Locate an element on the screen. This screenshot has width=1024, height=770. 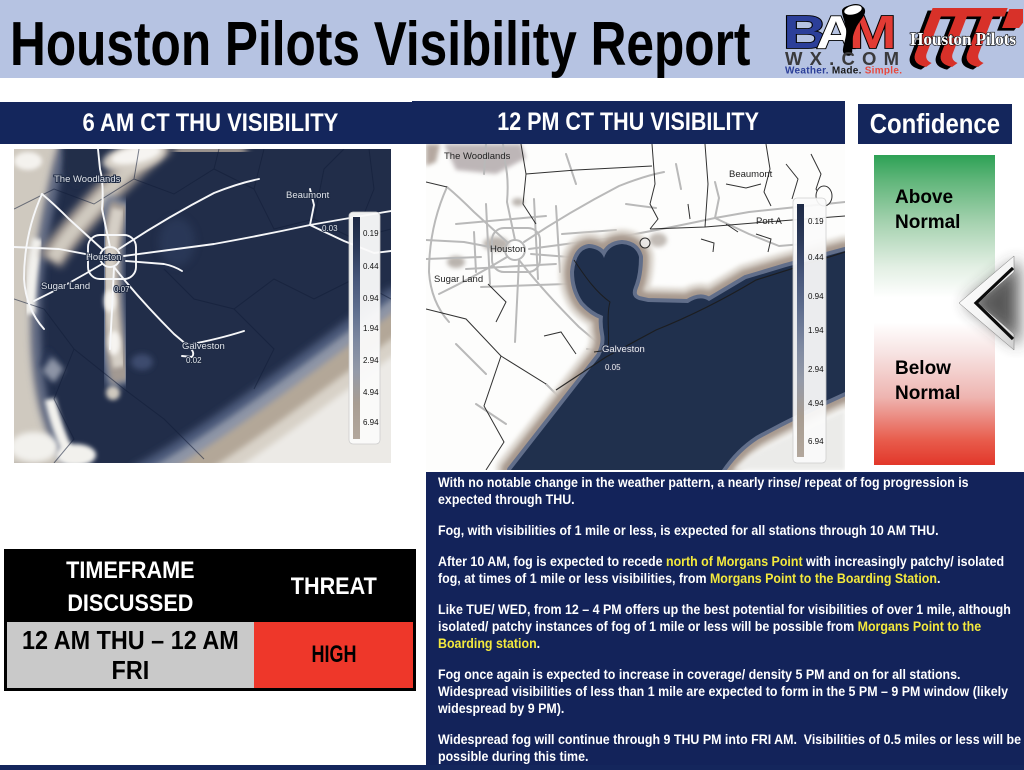
svg-text: M is located at coordinates (873, 31).